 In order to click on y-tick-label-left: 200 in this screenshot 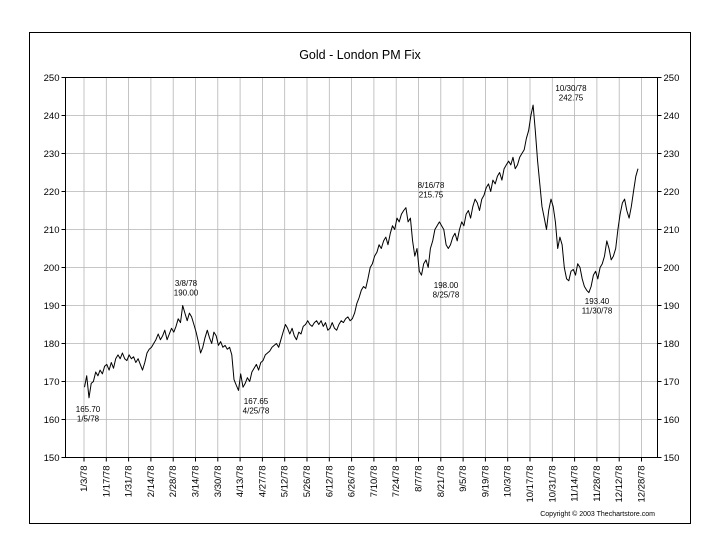, I will do `click(52, 268)`.